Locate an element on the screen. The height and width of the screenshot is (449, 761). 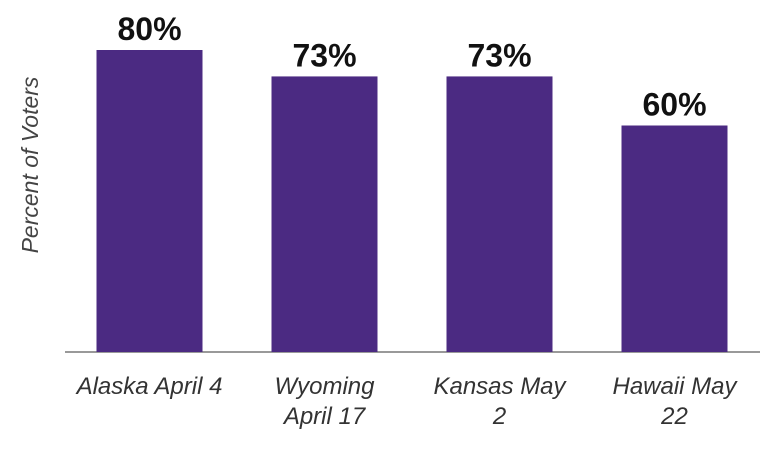
x-tick-label: Hawaii May 22 is located at coordinates (674, 401).